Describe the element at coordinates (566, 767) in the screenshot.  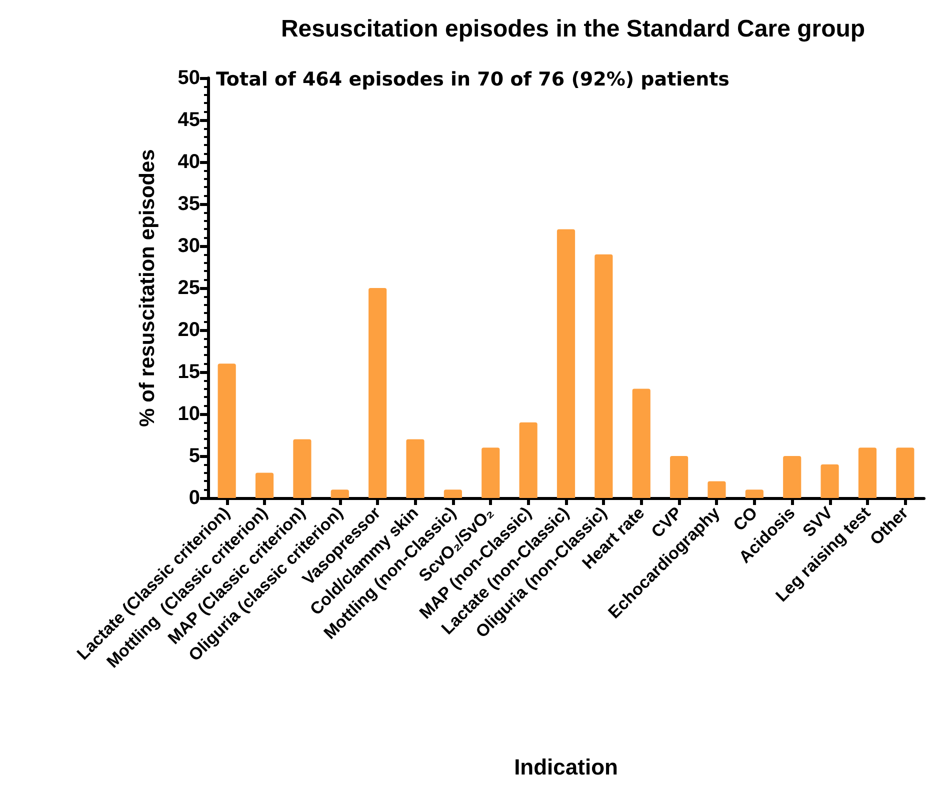
I see `x-axis-title: Indication` at that location.